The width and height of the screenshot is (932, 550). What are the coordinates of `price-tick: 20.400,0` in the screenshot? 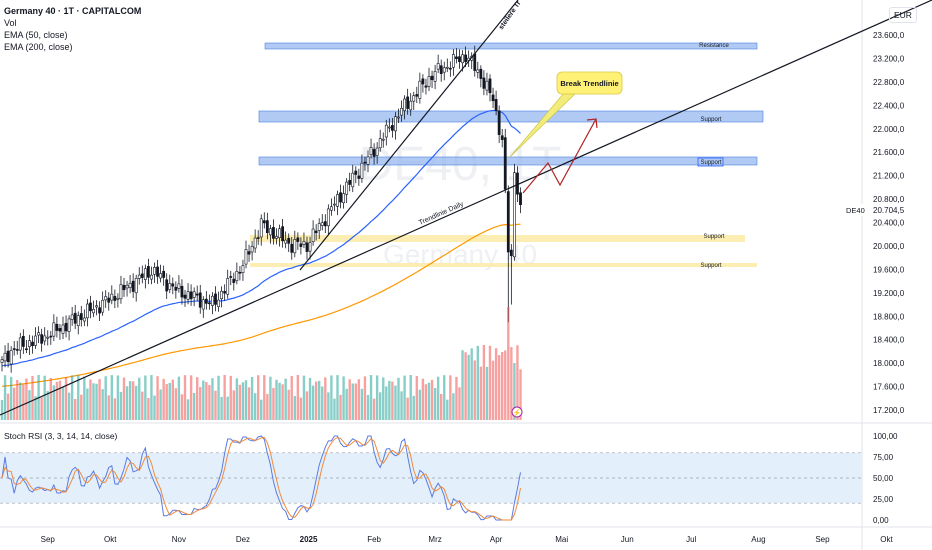 It's located at (889, 223).